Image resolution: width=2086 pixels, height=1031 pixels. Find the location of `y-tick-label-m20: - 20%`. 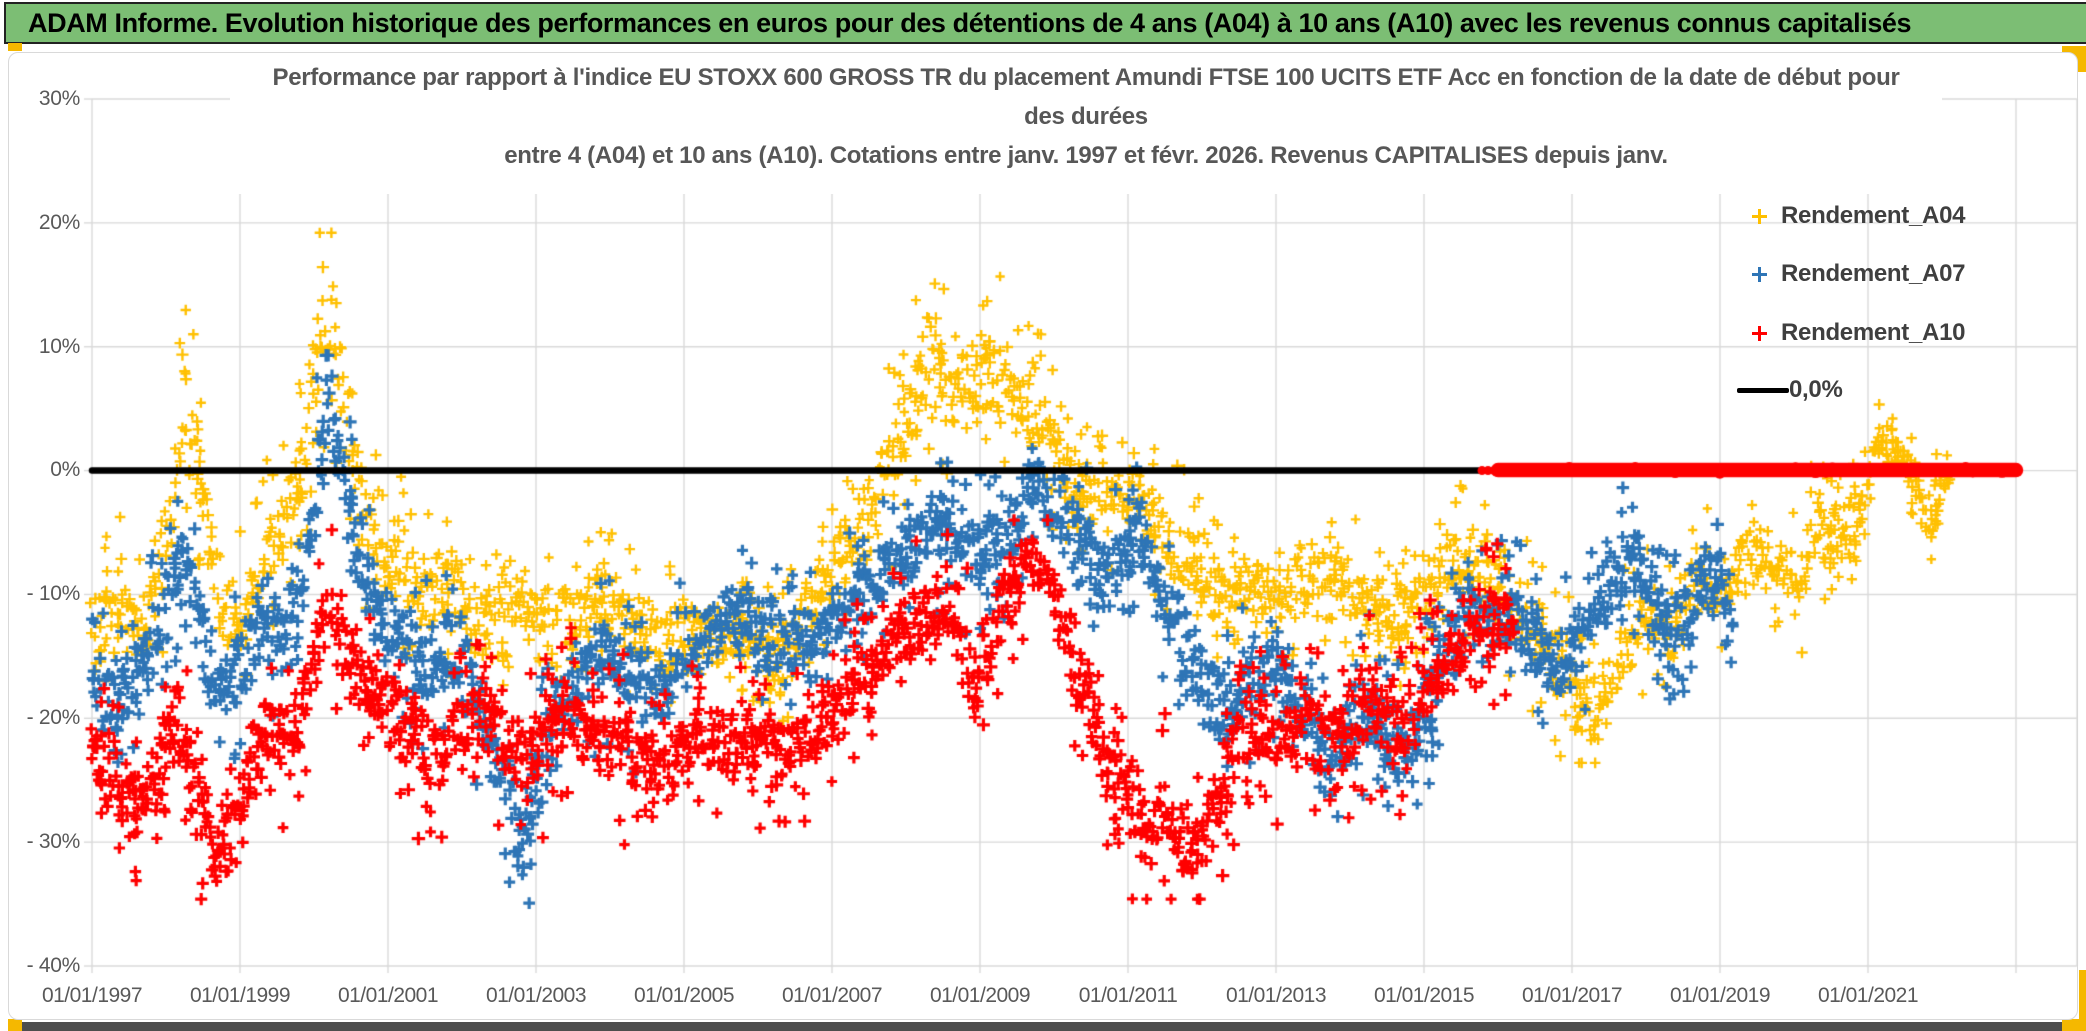

y-tick-label-m20: - 20% is located at coordinates (53, 717).